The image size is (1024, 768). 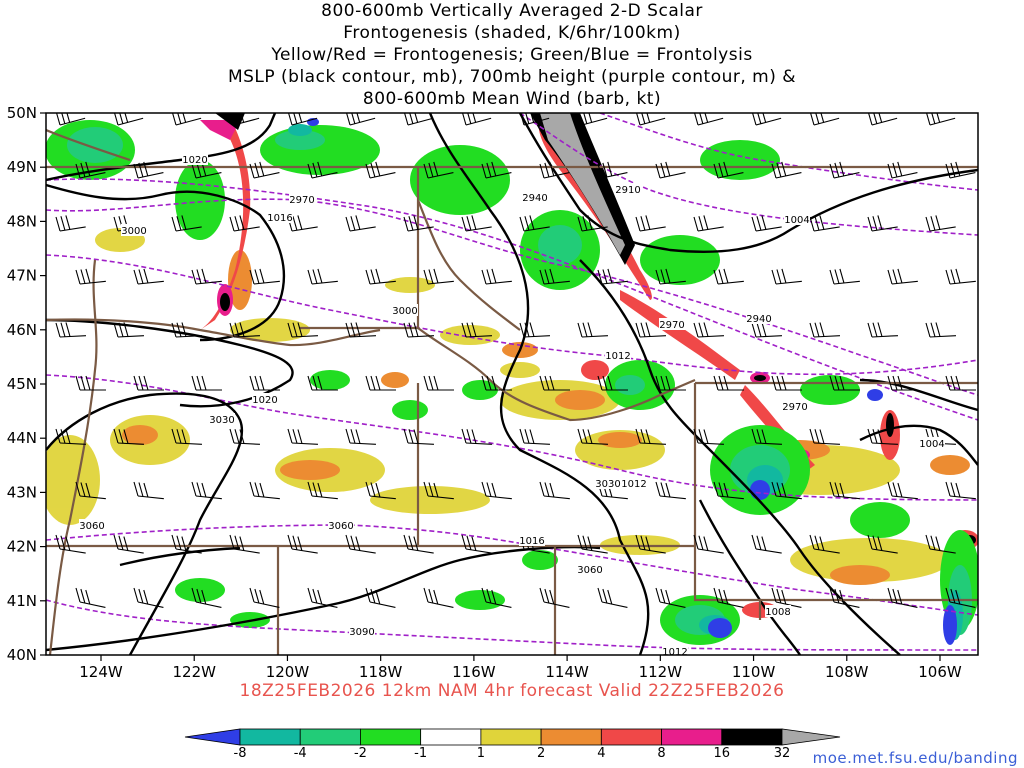 I want to click on latitude-axis: 50N 49N 48N 47N 46N 45N 44N 43N 42N 41N 40N, so click(x=26, y=384).